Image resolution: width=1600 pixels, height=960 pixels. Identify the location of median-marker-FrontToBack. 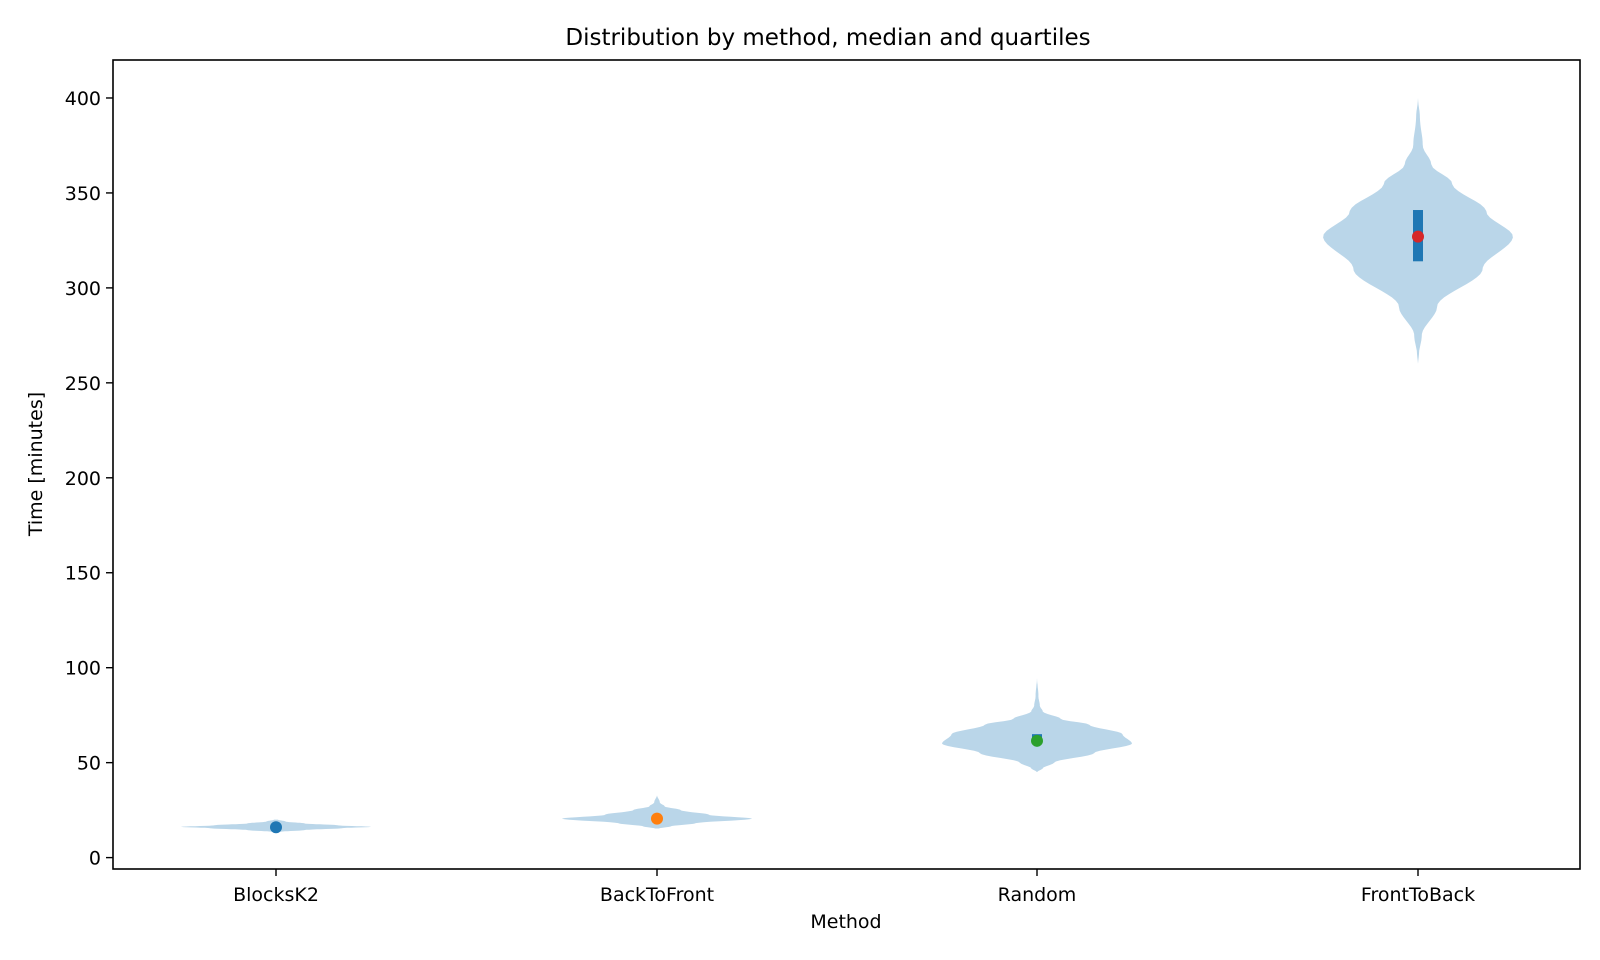
(1418, 236).